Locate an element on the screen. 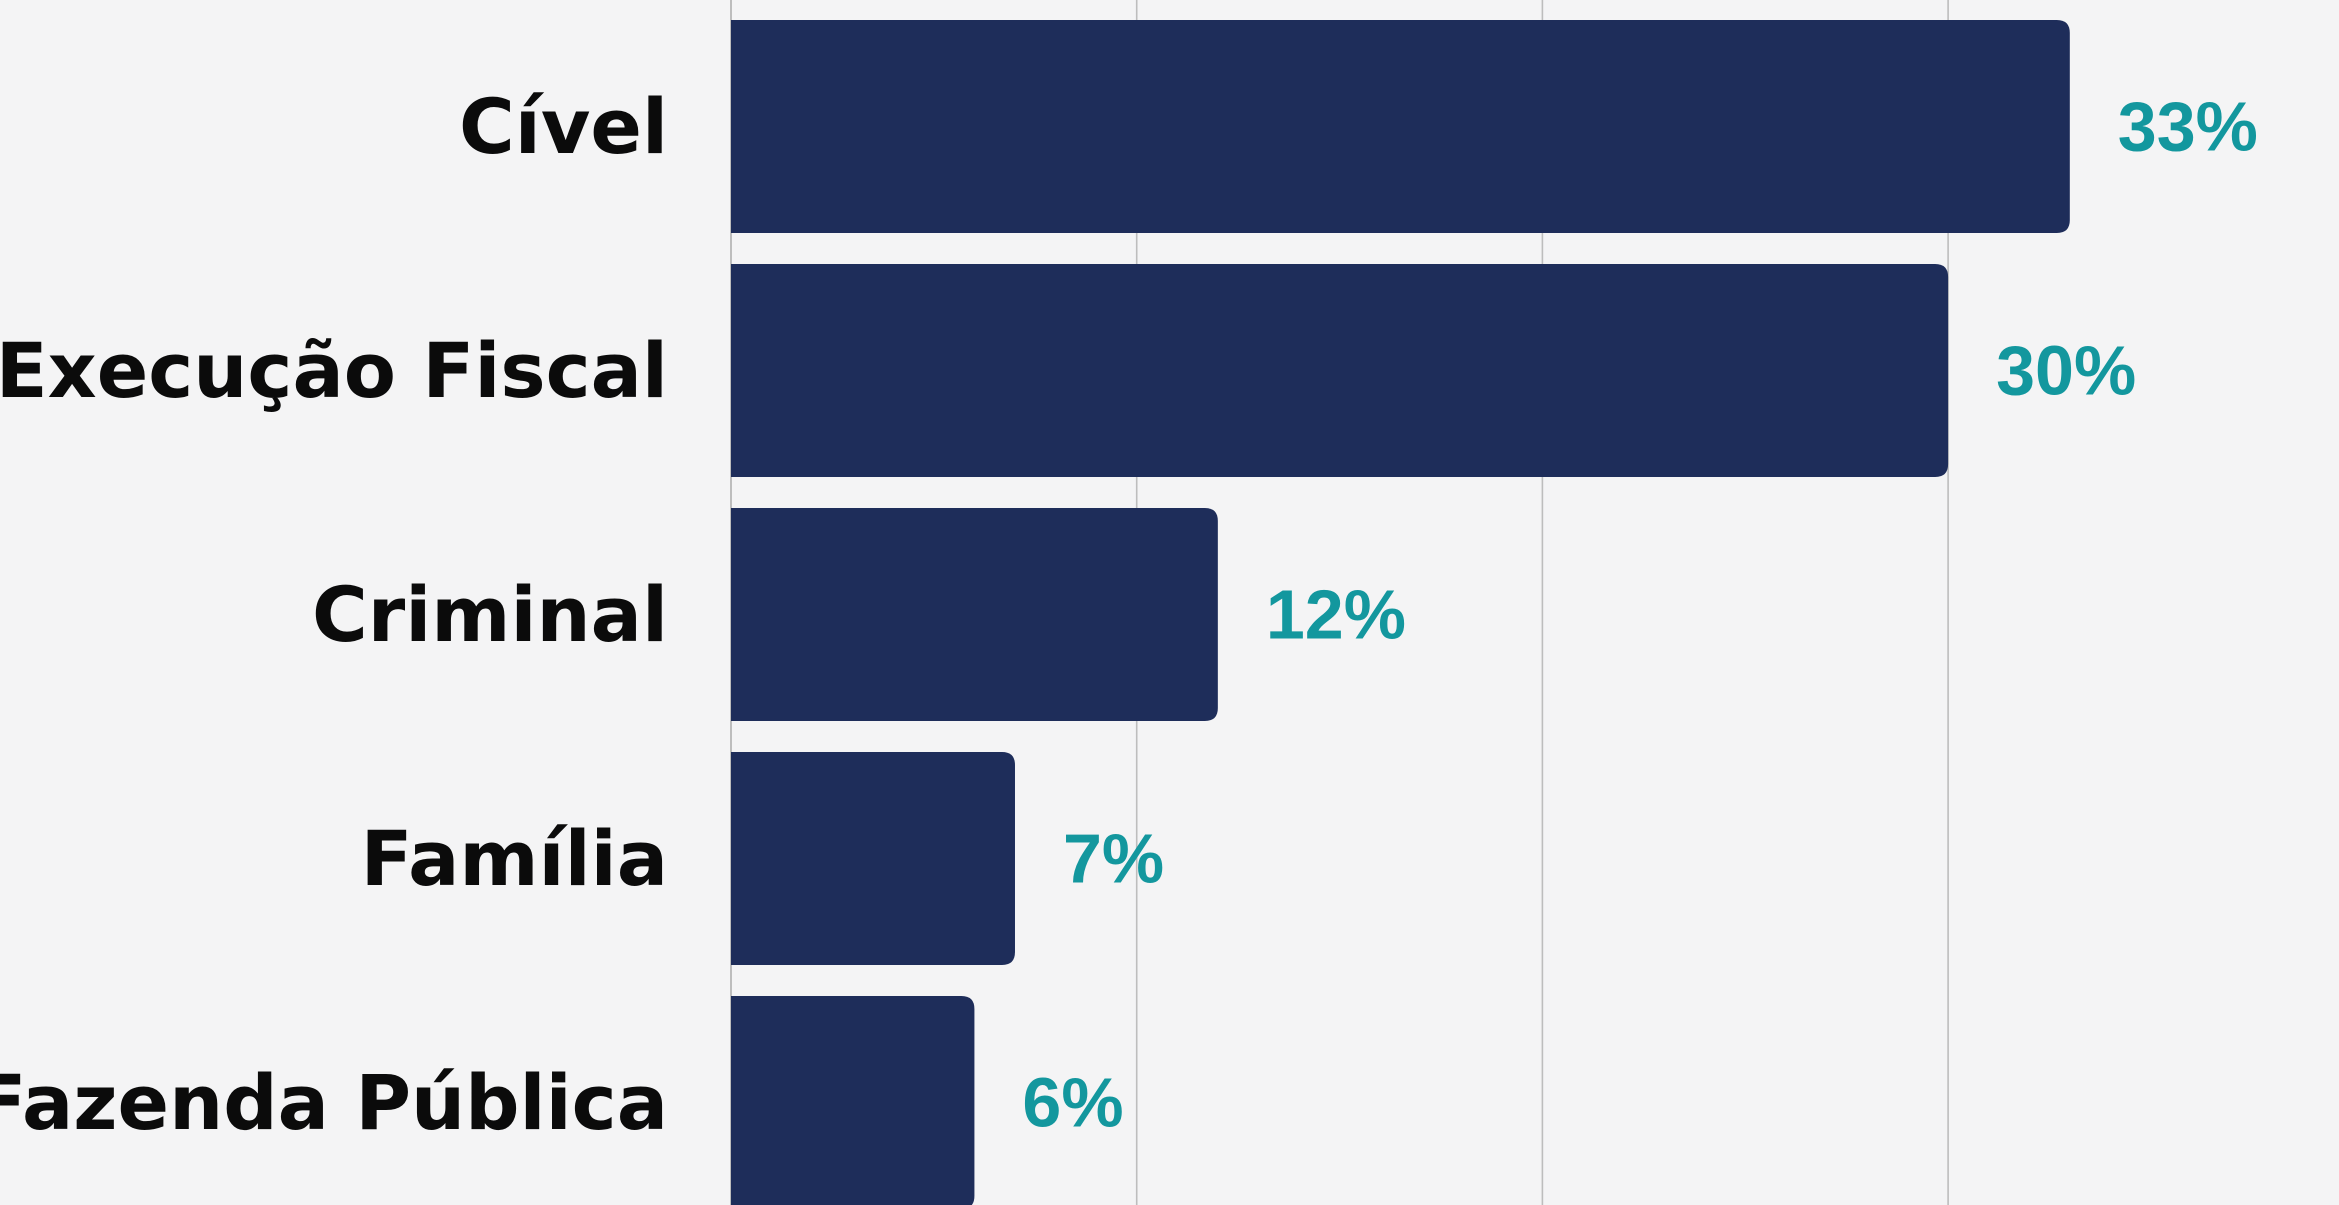  category-label: Fazenda Pública is located at coordinates (334, 1102).